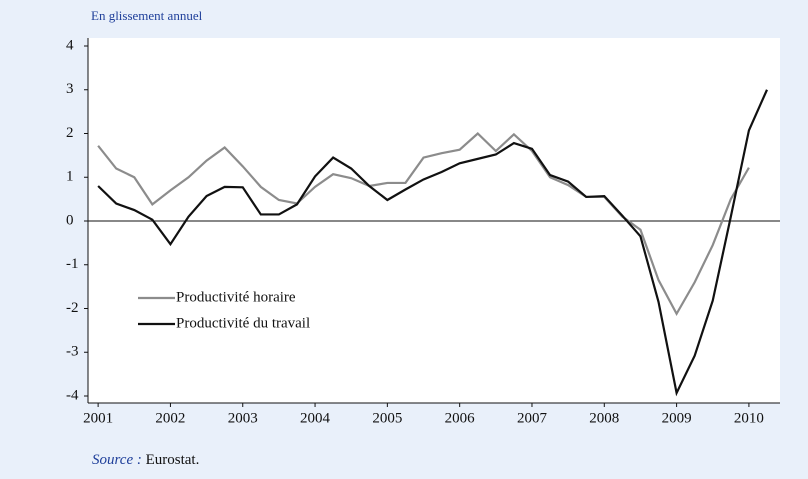 This screenshot has height=479, width=808. Describe the element at coordinates (236, 297) in the screenshot. I see `legend-label: Productivité horaire` at that location.